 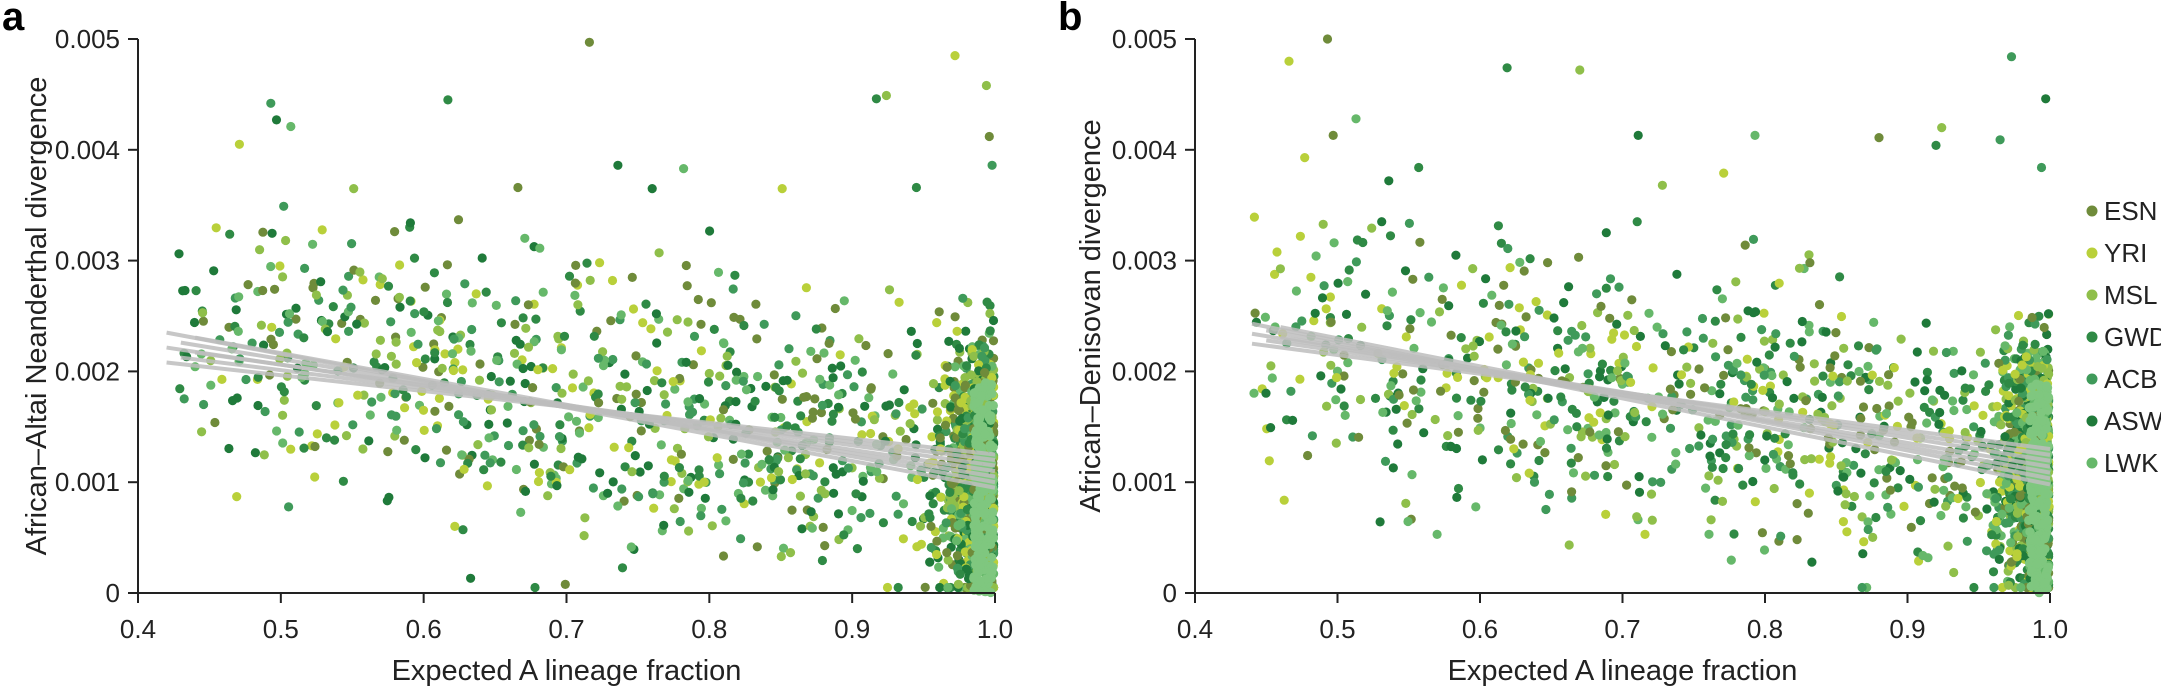 What do you see at coordinates (87, 39) in the screenshot?
I see `y-tick-label: 0.005` at bounding box center [87, 39].